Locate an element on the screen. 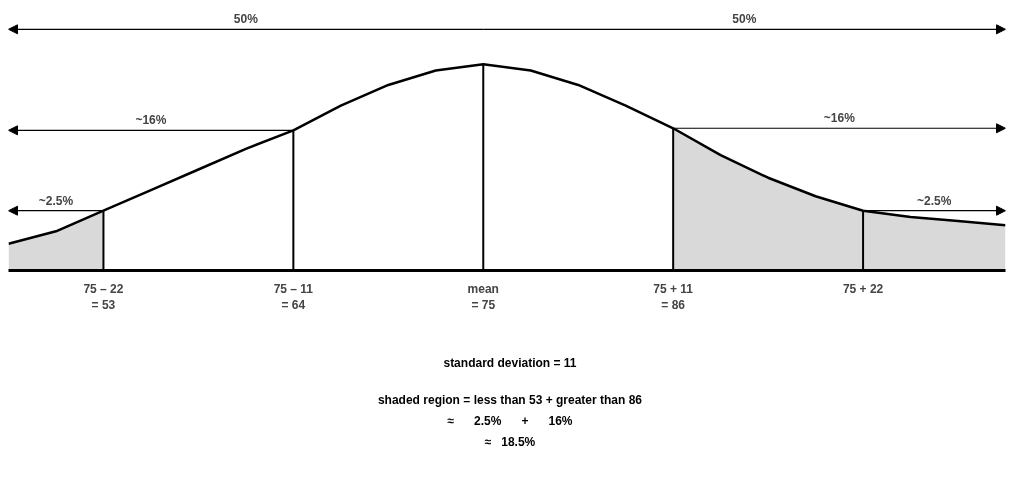 This screenshot has width=1010, height=486. text: standard deviation = 11 is located at coordinates (510, 363).